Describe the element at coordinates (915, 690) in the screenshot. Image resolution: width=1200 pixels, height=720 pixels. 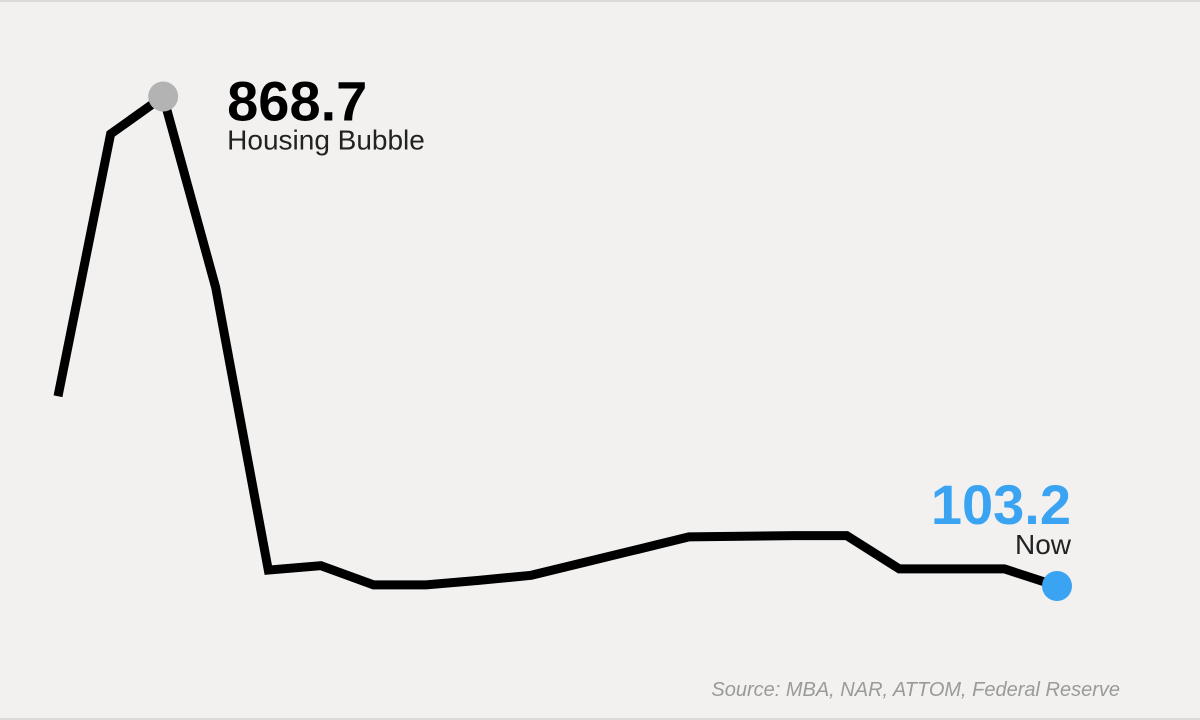
I see `source-note: Source: MBA, NAR, ATTOM, Federal Reserve` at that location.